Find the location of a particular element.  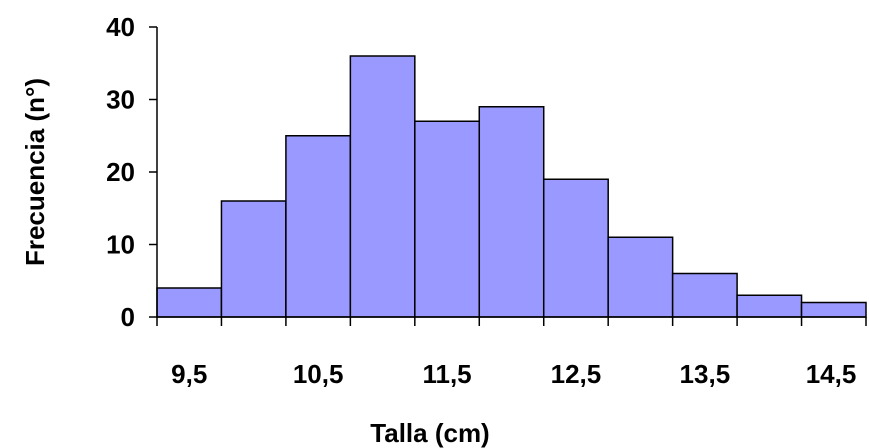

x-tick-label: 11,5 is located at coordinates (446, 374).